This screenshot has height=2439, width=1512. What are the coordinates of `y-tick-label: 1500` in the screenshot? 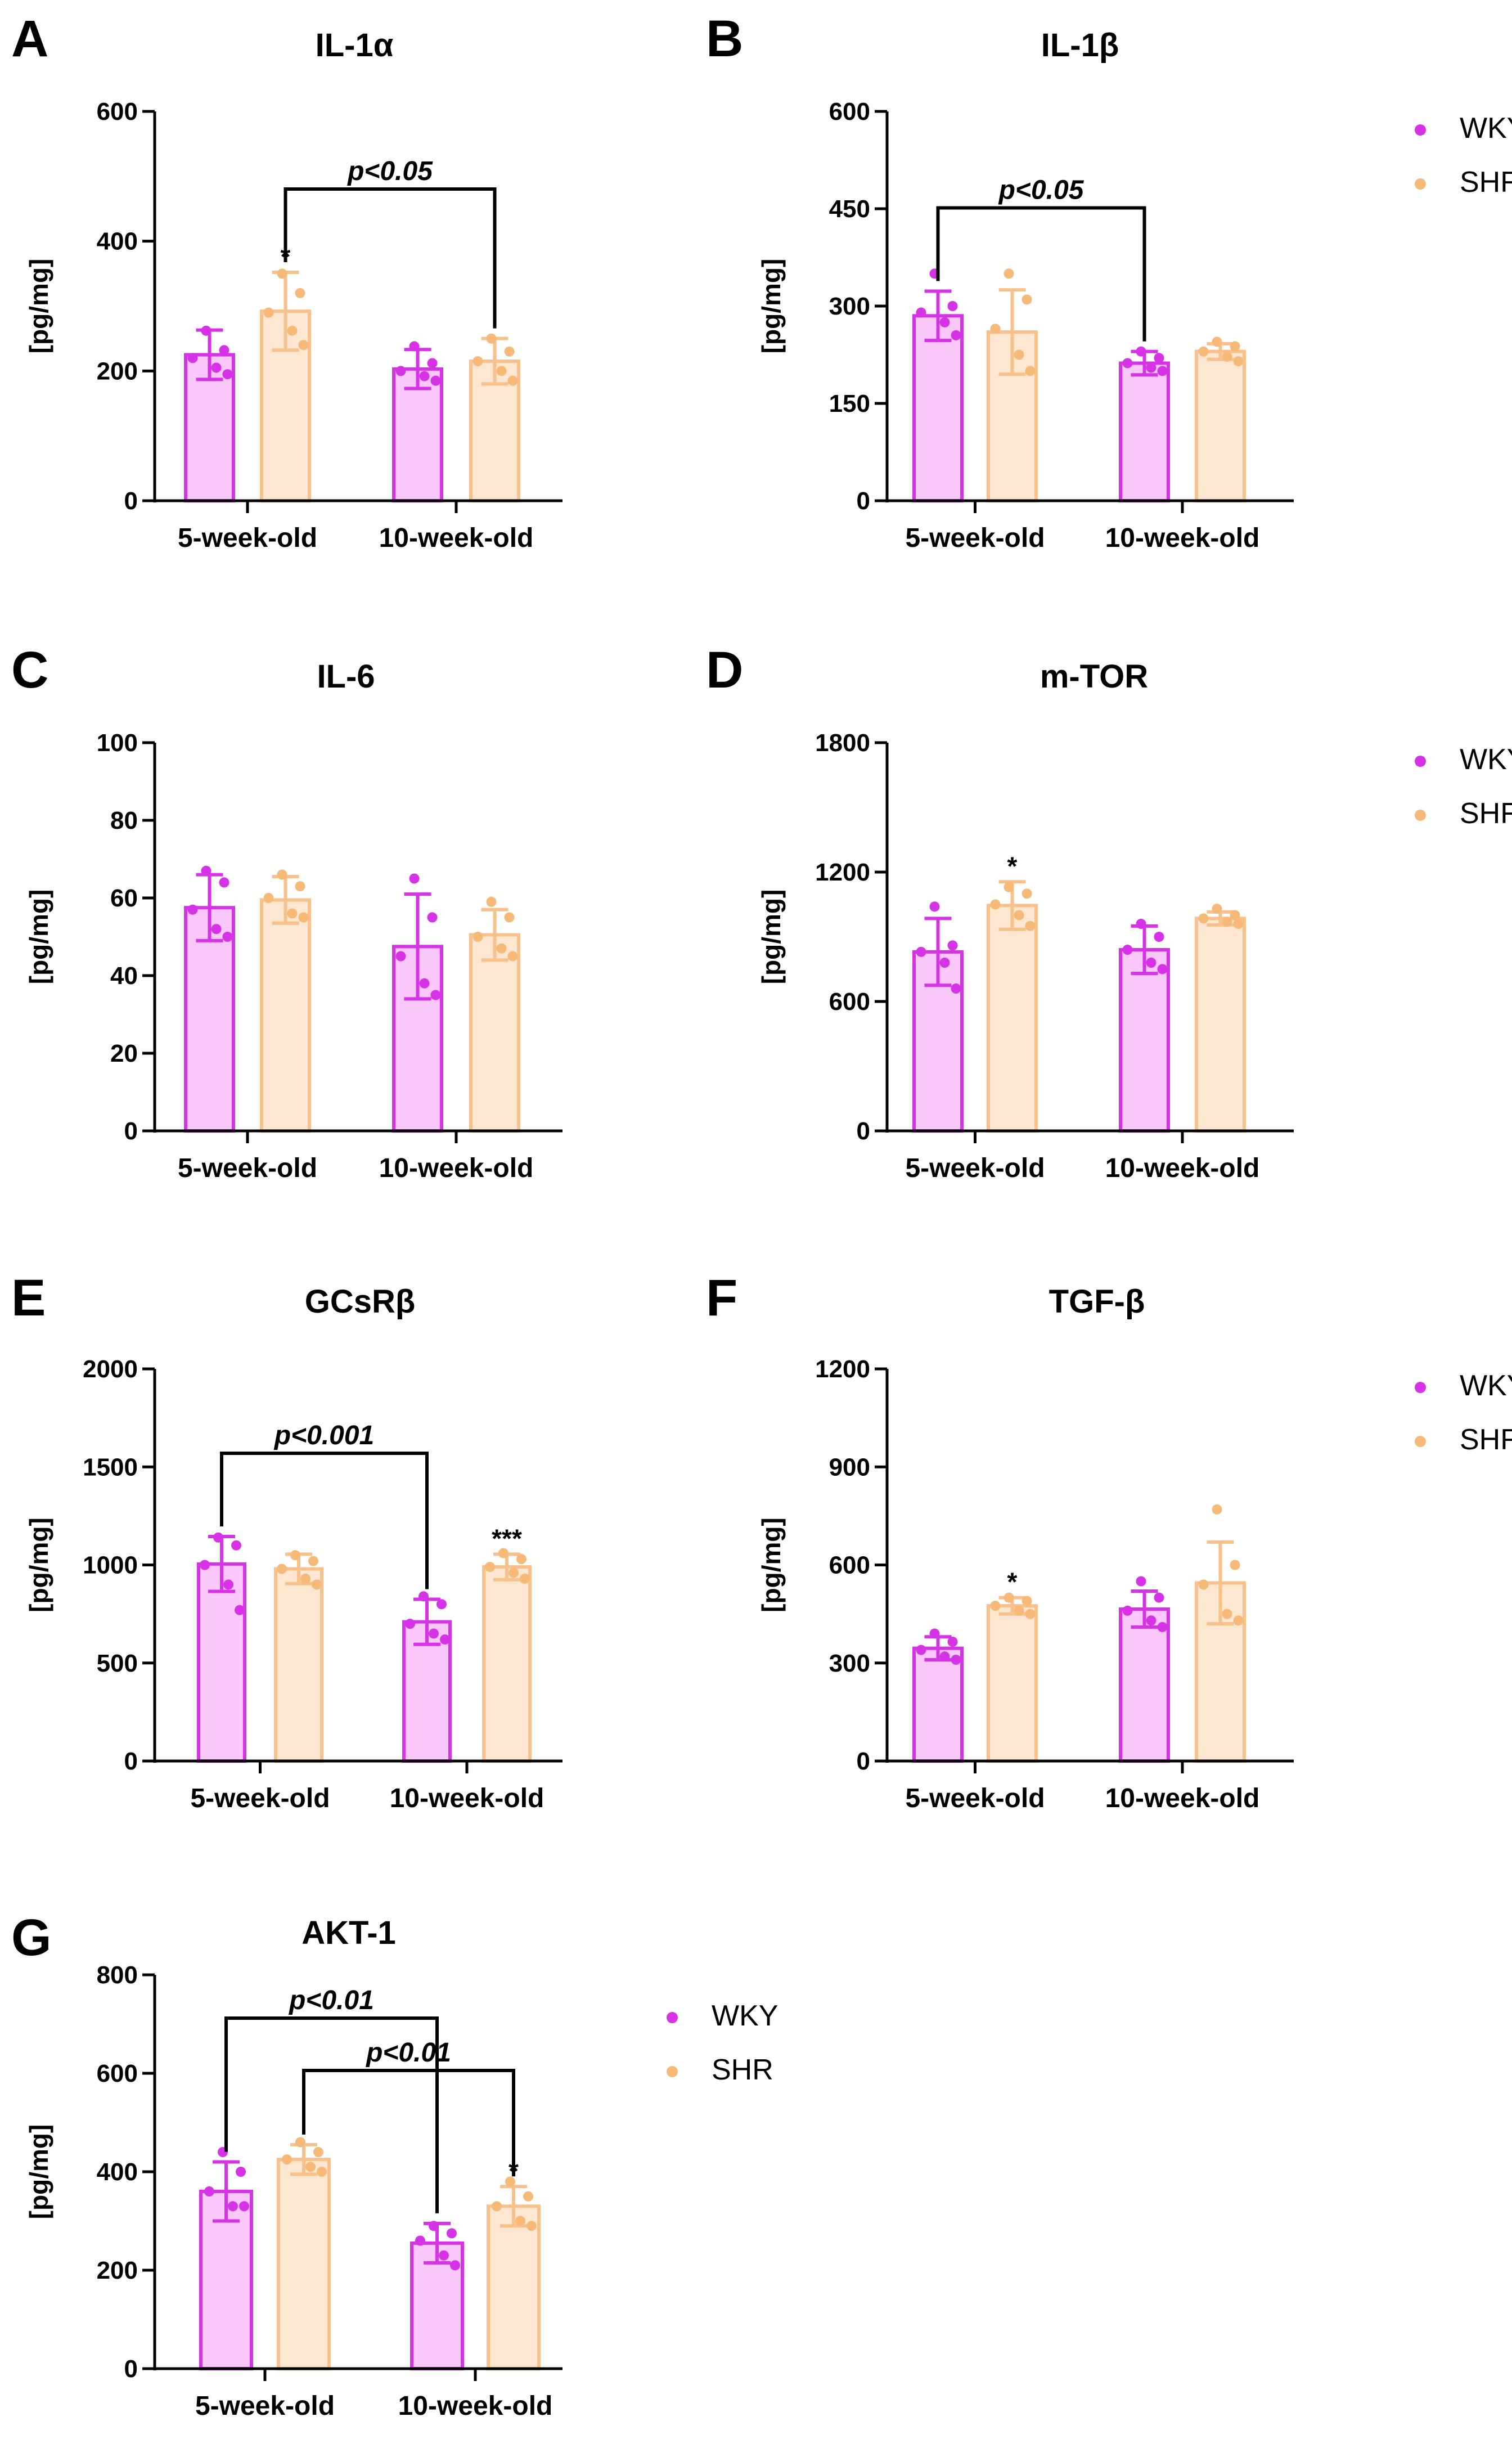 It's located at (110, 1467).